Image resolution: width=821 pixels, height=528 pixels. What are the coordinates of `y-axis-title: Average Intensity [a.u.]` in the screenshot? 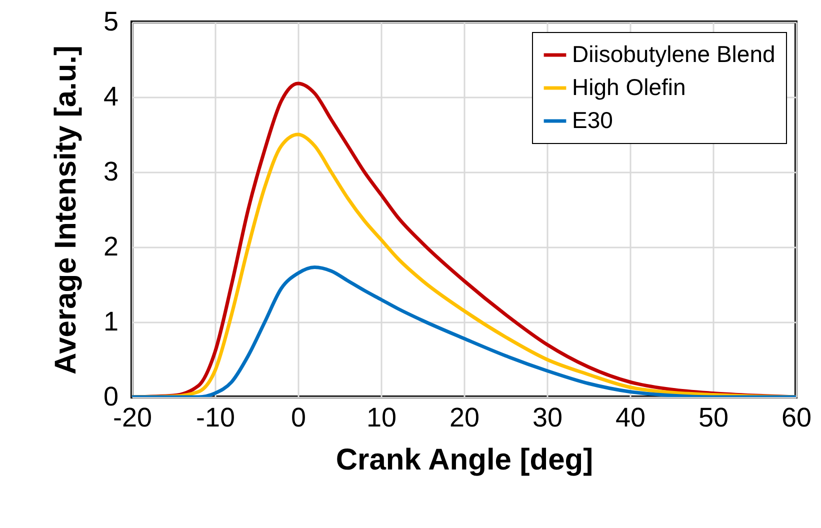 It's located at (65, 210).